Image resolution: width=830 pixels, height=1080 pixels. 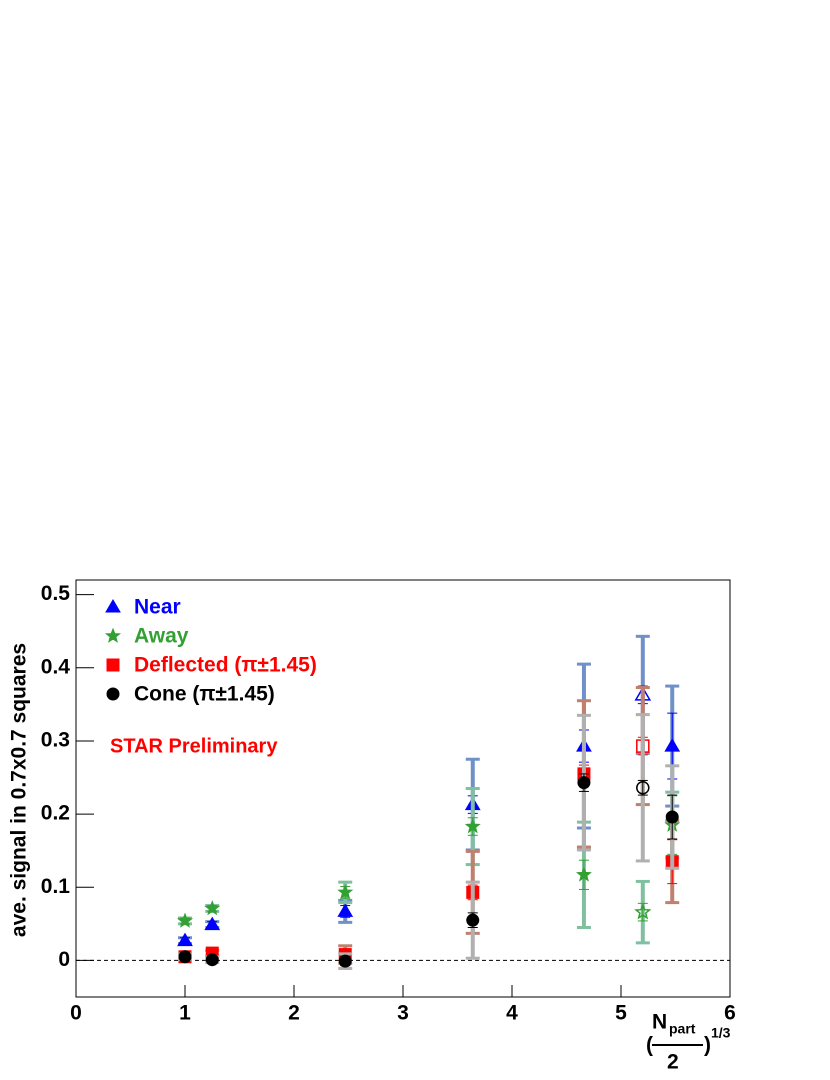 I want to click on x-tick-label: 6, so click(x=730, y=1013).